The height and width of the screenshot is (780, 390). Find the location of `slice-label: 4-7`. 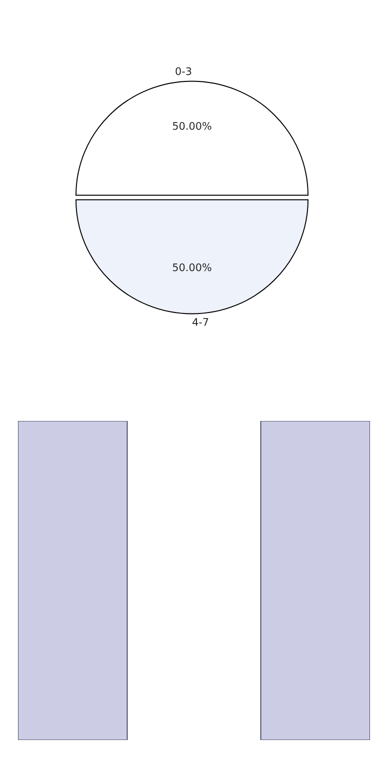

slice-label: 4-7 is located at coordinates (200, 322).